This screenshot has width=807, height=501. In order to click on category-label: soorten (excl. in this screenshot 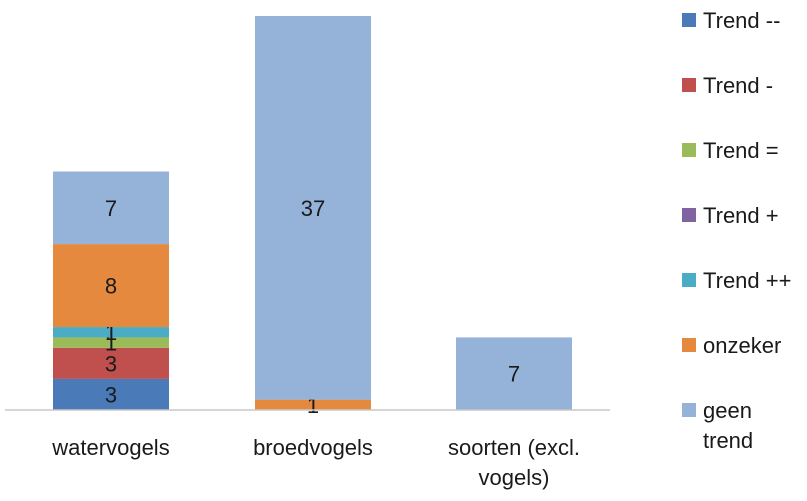, I will do `click(514, 447)`.